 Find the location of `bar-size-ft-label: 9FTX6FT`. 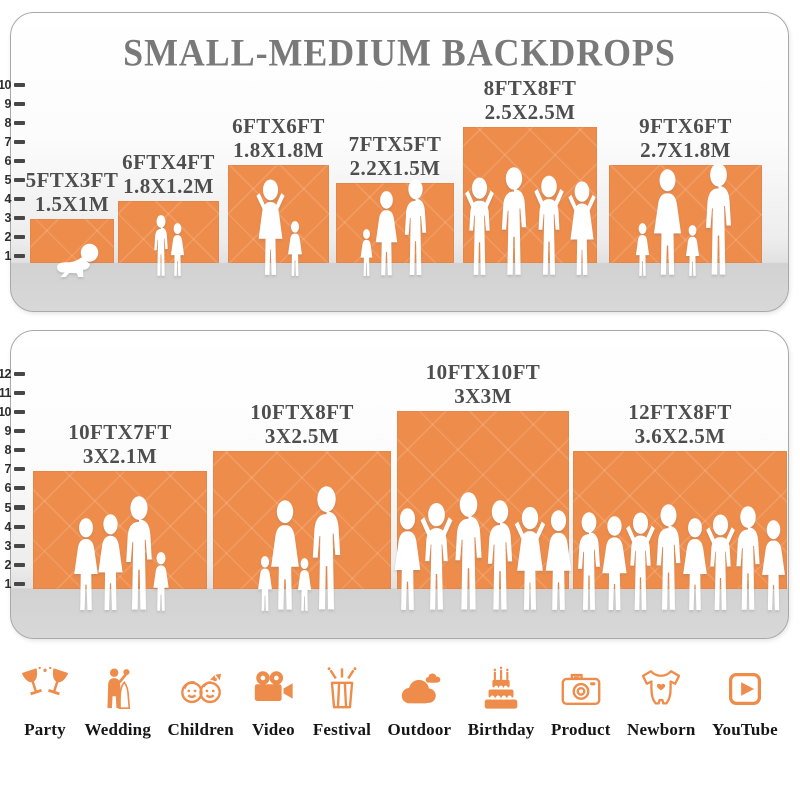

bar-size-ft-label: 9FTX6FT is located at coordinates (685, 126).